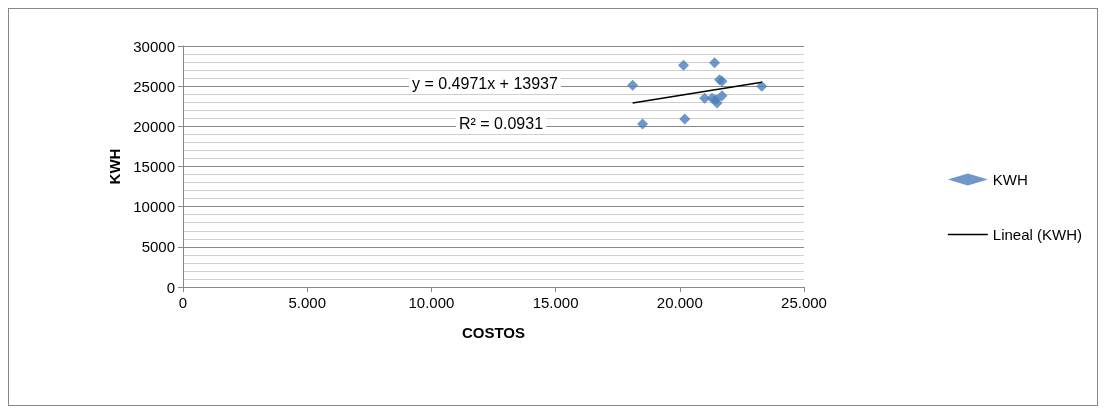 This screenshot has height=414, width=1106. What do you see at coordinates (158, 247) in the screenshot?
I see `y-tick-label: 5000` at bounding box center [158, 247].